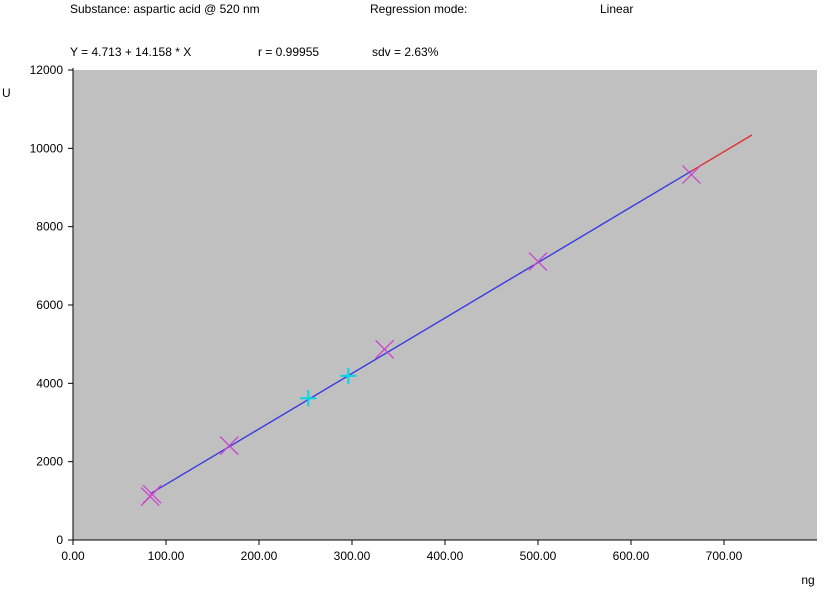 The image size is (839, 601). Describe the element at coordinates (49, 227) in the screenshot. I see `y-tick-label: 8000` at that location.